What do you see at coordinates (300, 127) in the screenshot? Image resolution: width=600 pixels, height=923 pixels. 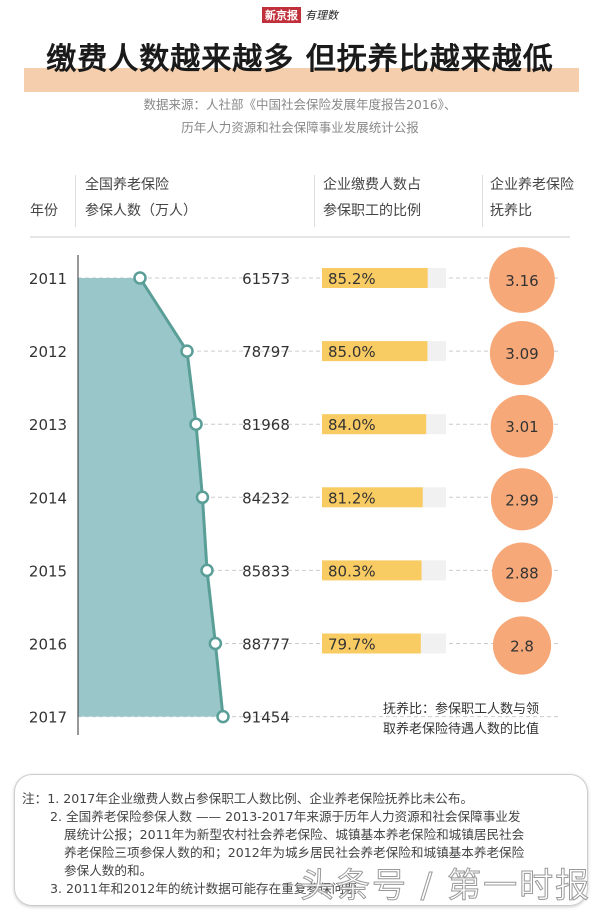 I see `source-line-2: 历年人力资源和社会保障事业发展统计公报` at bounding box center [300, 127].